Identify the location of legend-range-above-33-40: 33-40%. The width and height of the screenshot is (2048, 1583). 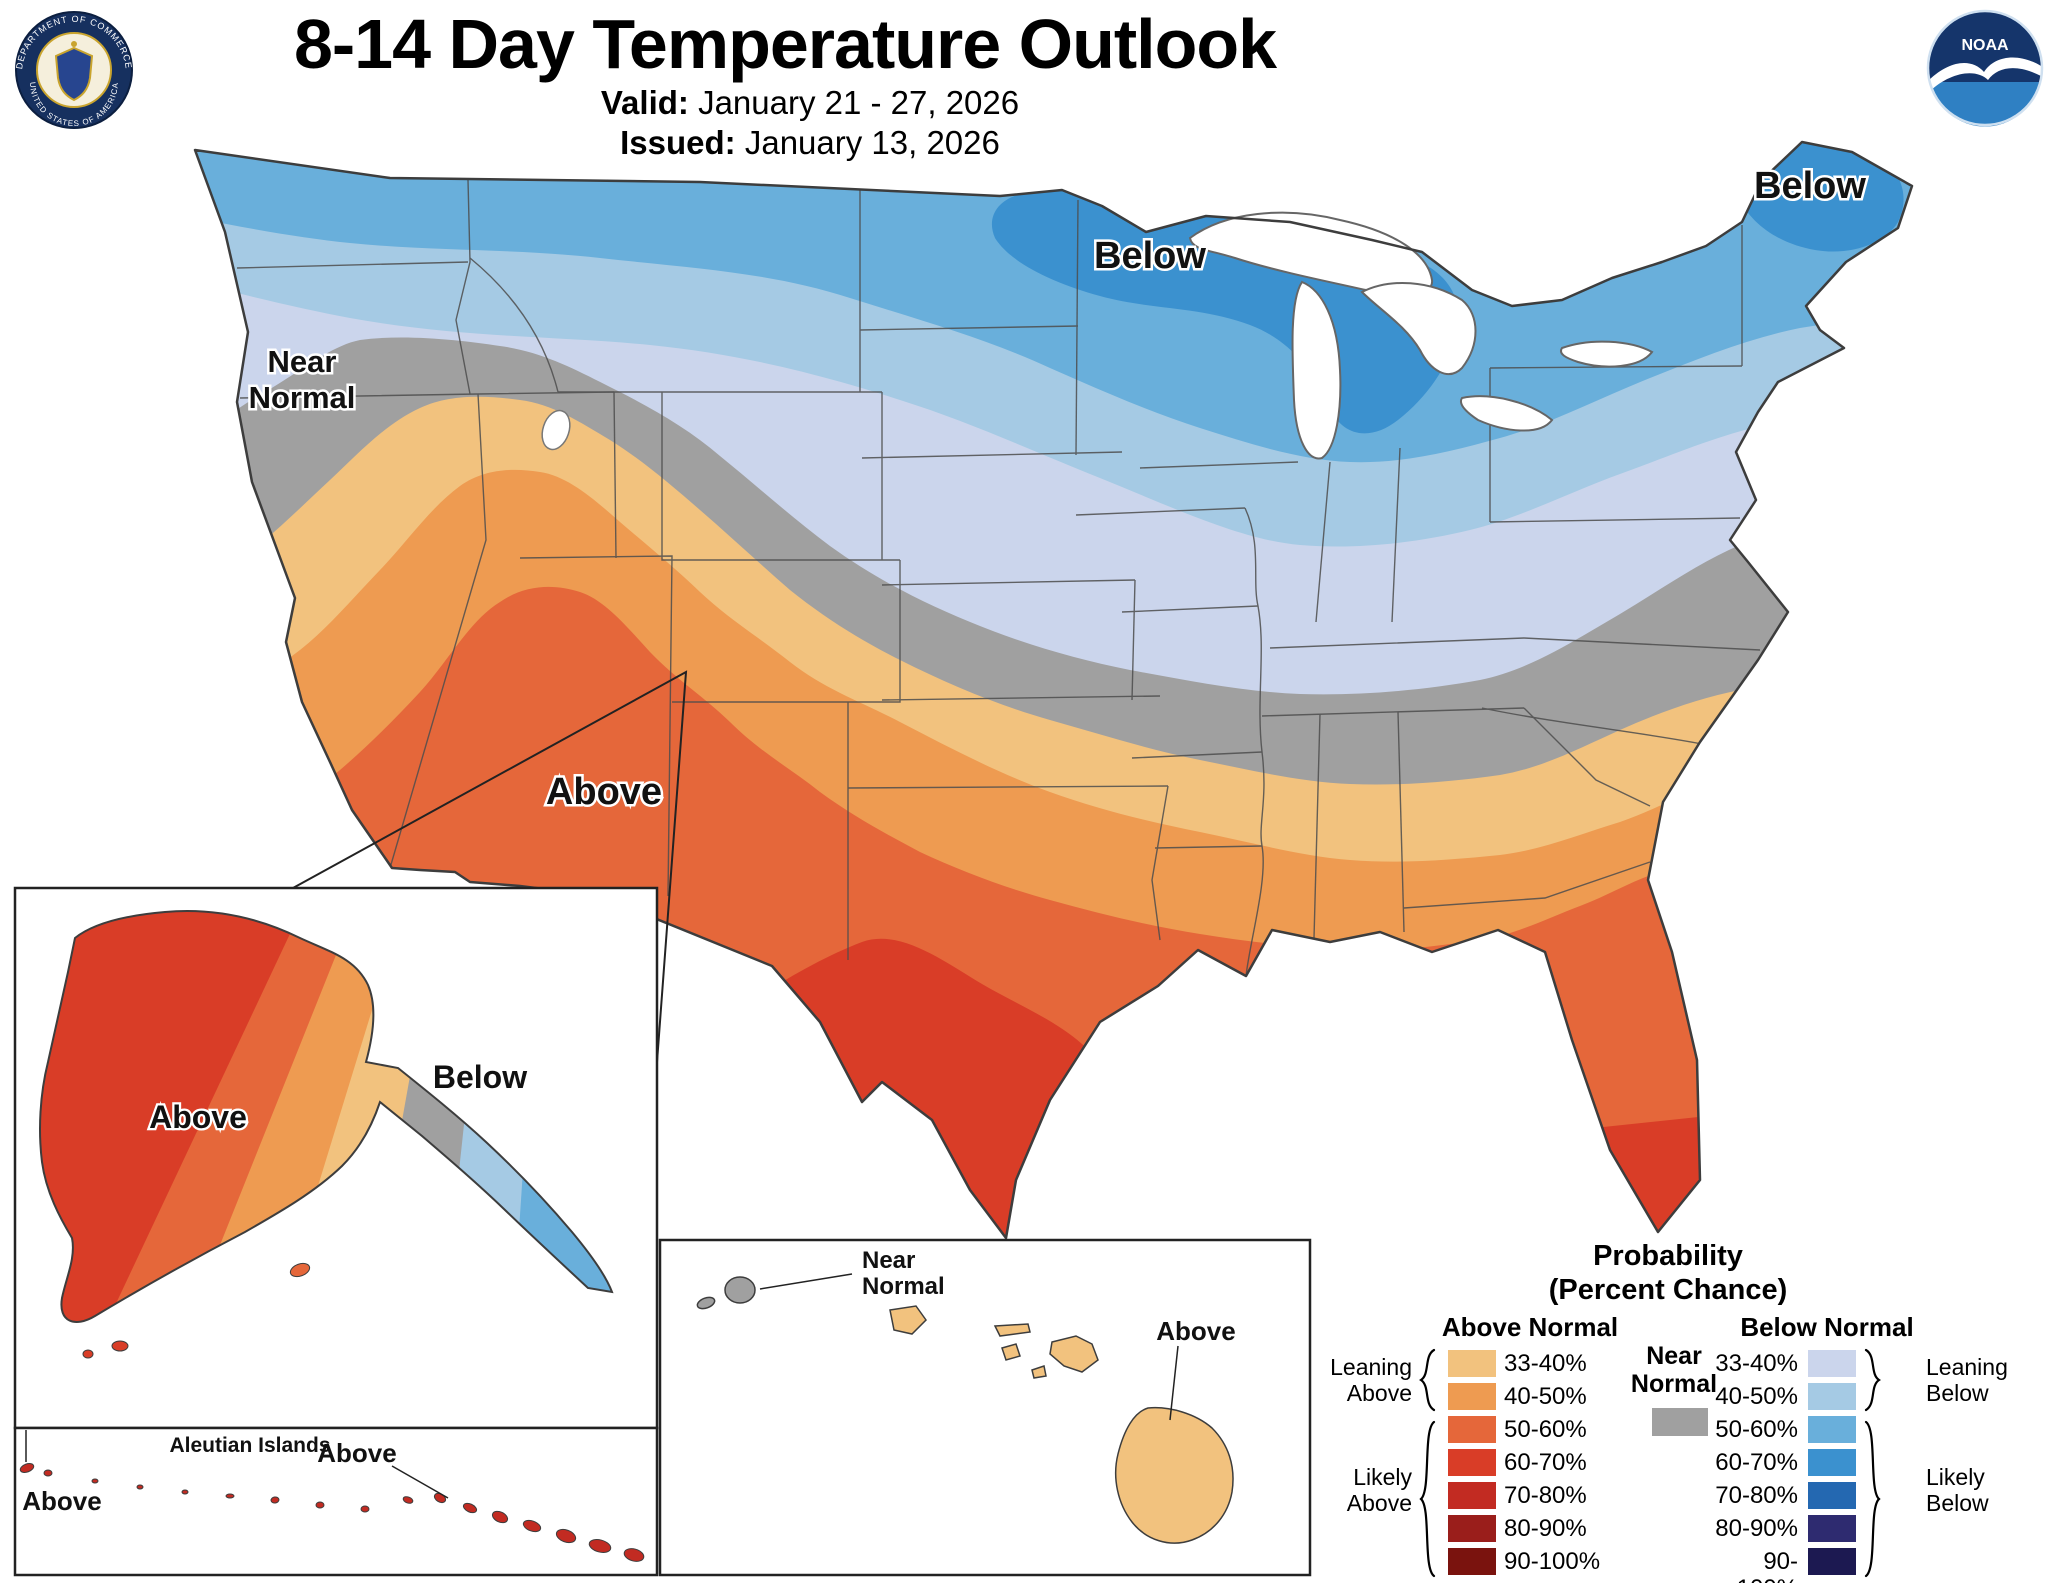
(1545, 1363).